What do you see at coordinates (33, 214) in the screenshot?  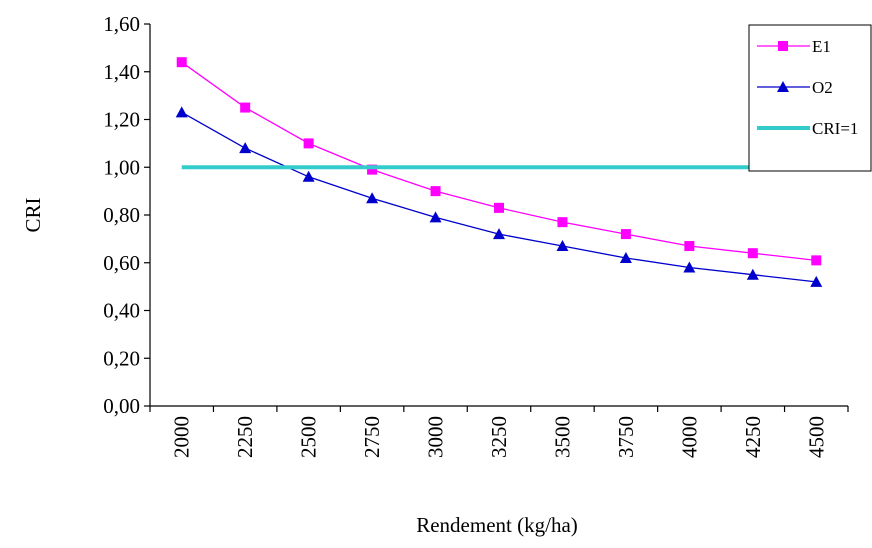 I see `y-axis-title: CRI` at bounding box center [33, 214].